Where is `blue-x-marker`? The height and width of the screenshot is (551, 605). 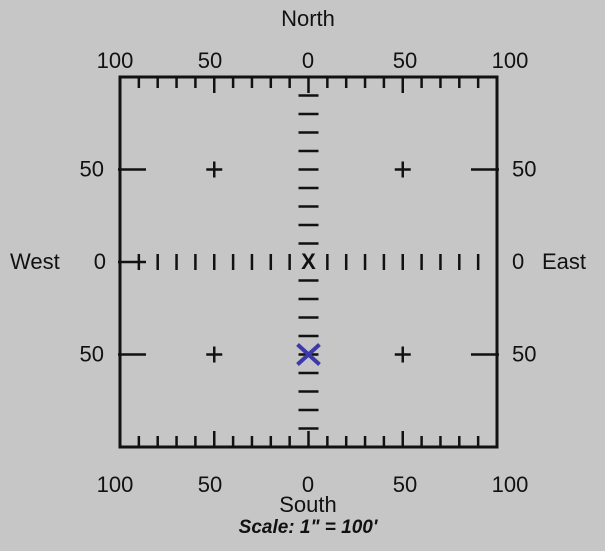
blue-x-marker is located at coordinates (308, 354).